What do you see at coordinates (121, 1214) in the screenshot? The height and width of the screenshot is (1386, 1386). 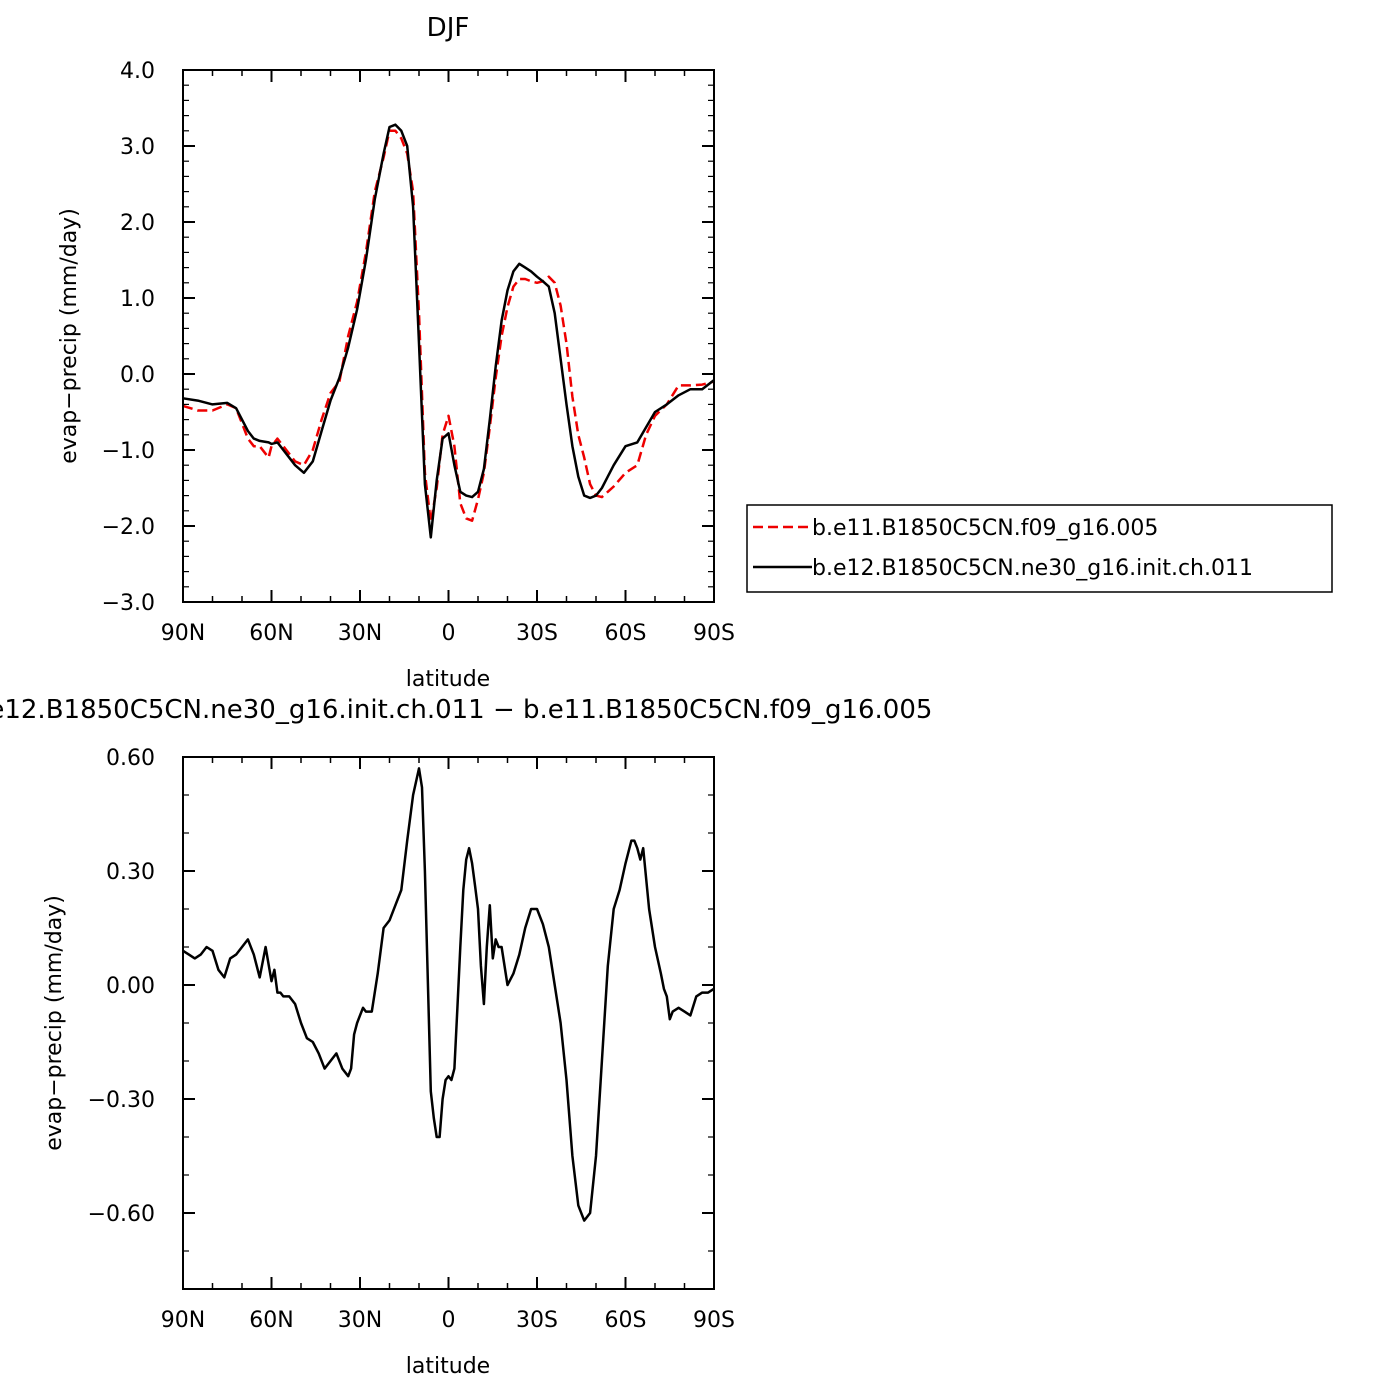 I see `y-tick-label: −0.60` at bounding box center [121, 1214].